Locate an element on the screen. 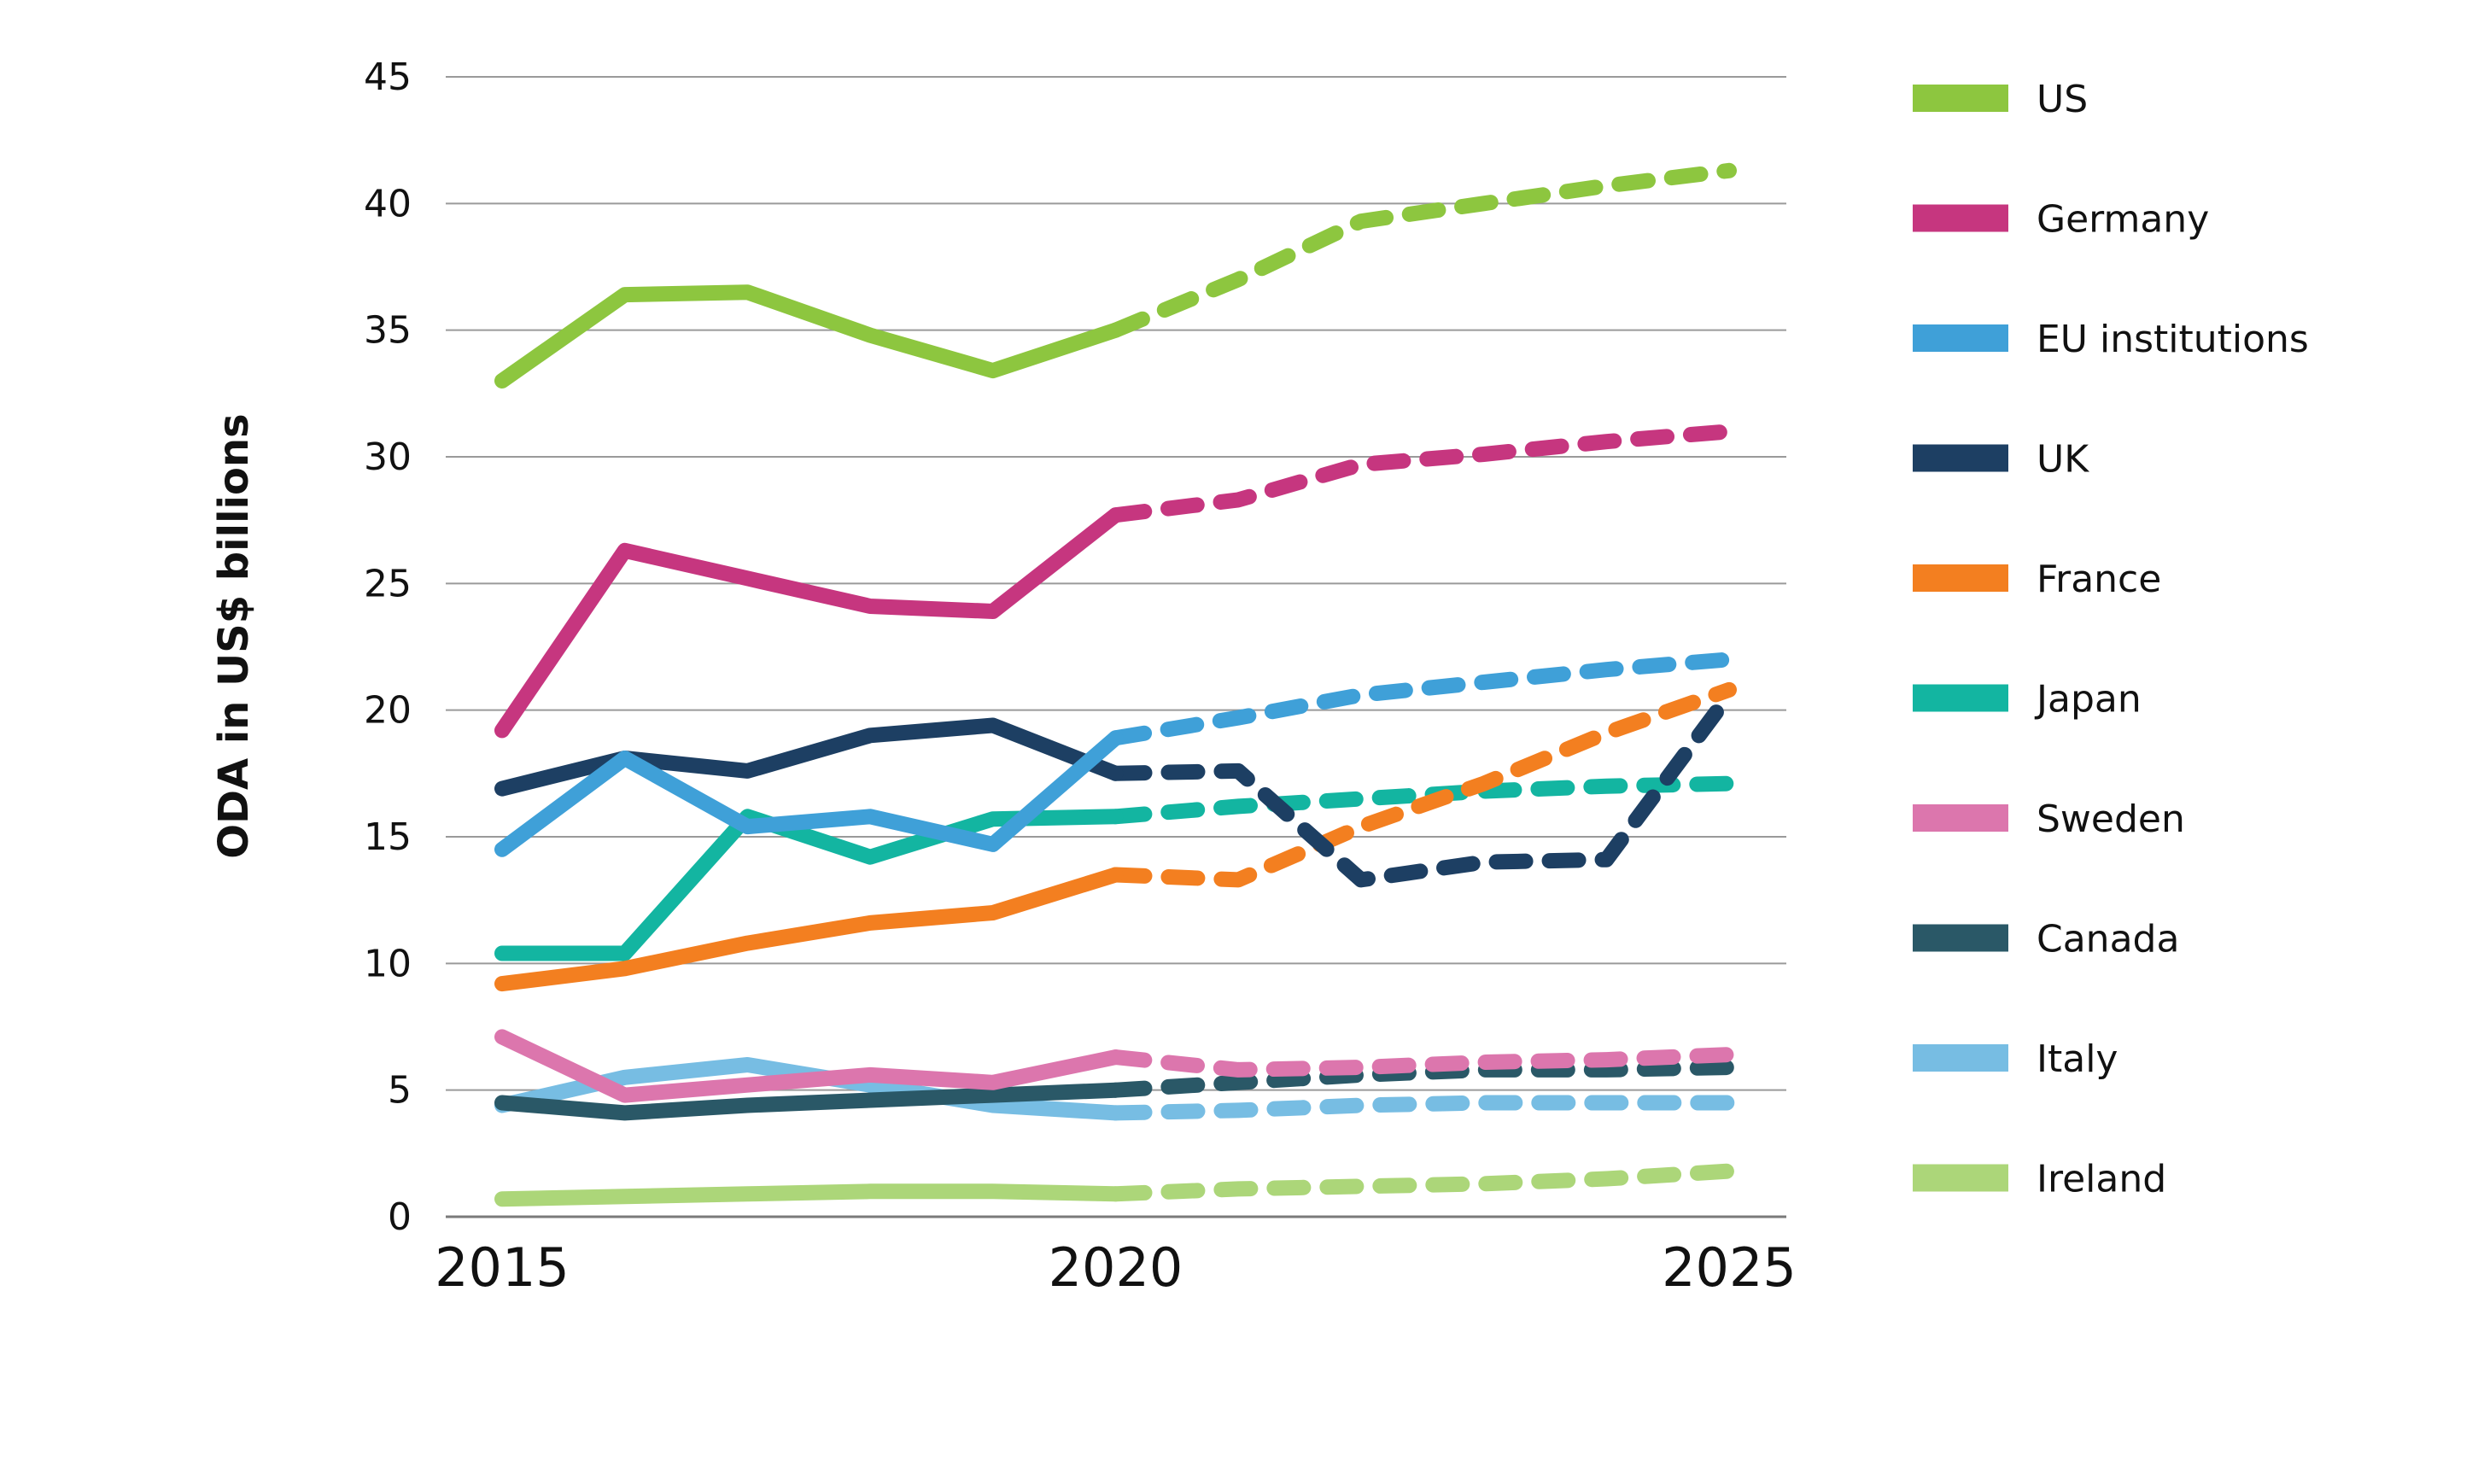 This screenshot has height=1484, width=2472. series-france-projected-line is located at coordinates (1422, 784).